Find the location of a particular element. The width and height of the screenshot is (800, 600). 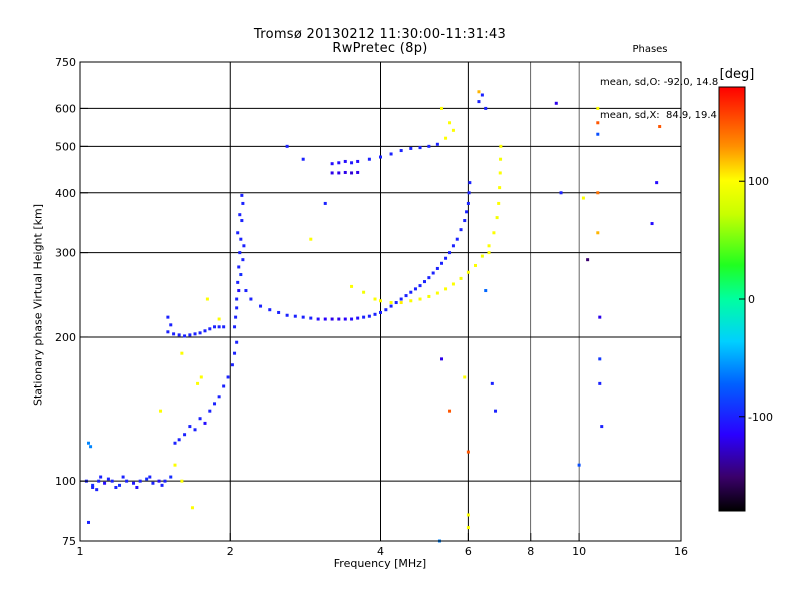

colorbar-unit: [deg] is located at coordinates (737, 74).